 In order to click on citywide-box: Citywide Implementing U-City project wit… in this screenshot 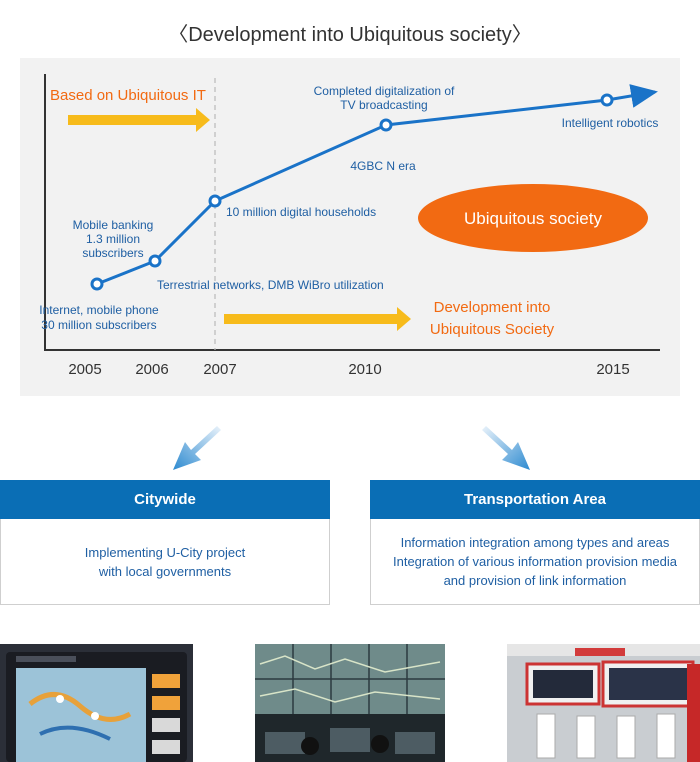, I will do `click(165, 542)`.